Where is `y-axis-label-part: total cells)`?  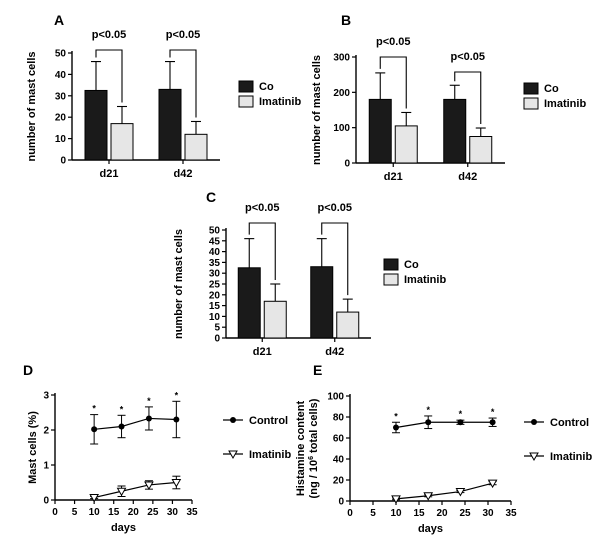 y-axis-label-part: total cells) is located at coordinates (314, 427).